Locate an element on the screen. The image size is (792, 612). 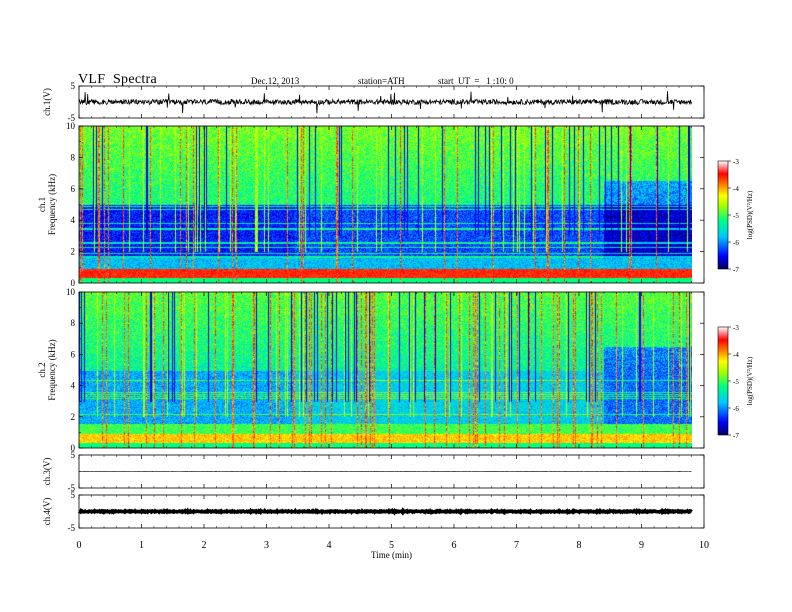
ch4-waveform-ytick-label: 5 is located at coordinates (73, 495).